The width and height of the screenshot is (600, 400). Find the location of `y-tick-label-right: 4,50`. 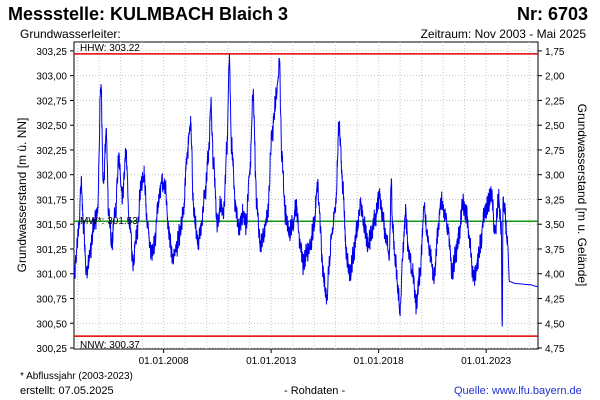

y-tick-label-right: 4,50 is located at coordinates (555, 324).